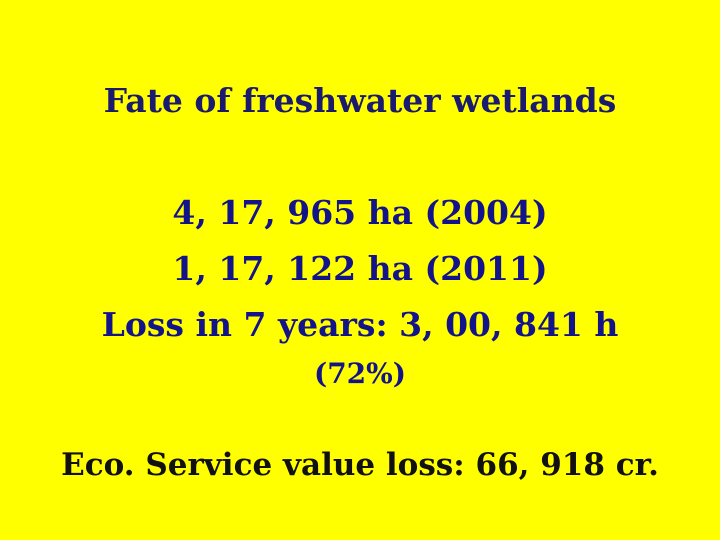  I want to click on eco-service-loss-text: Eco. Service value loss: 66, 918 cr., so click(360, 465).